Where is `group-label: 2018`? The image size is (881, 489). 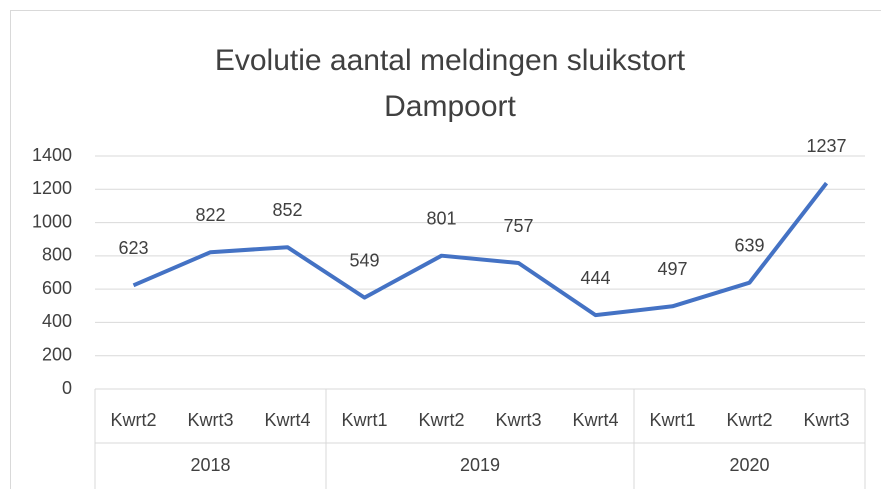
group-label: 2018 is located at coordinates (210, 465).